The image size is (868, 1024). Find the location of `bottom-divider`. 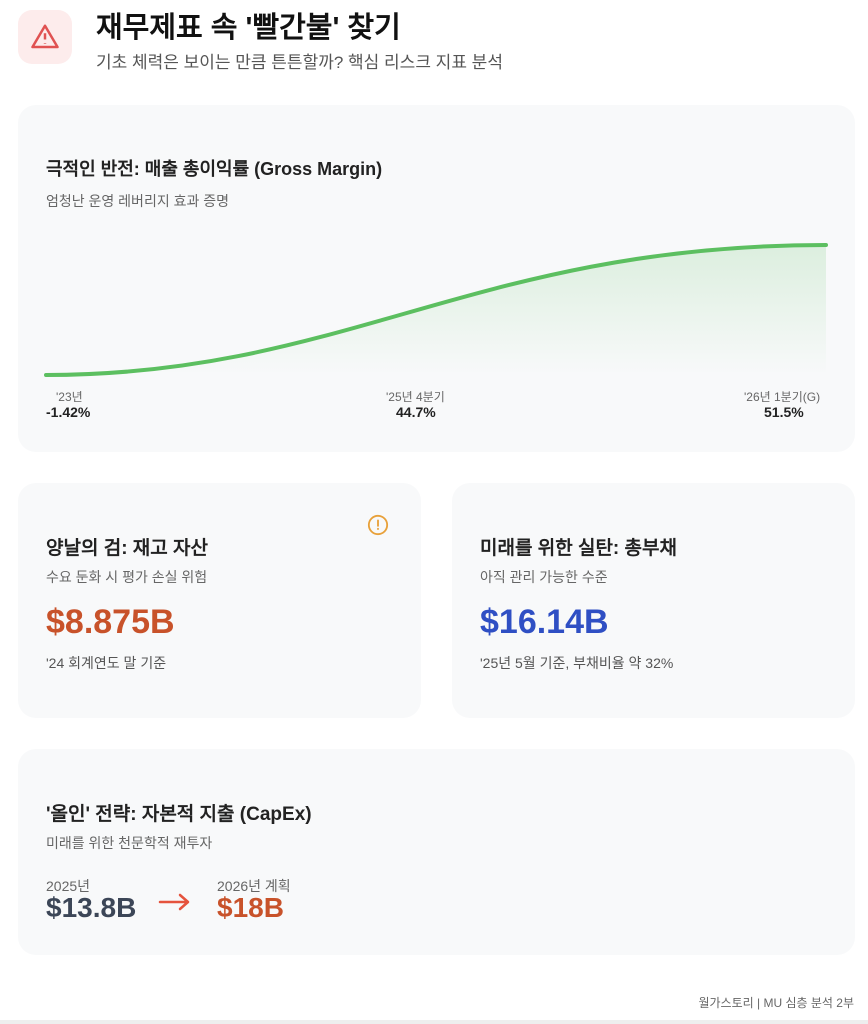

bottom-divider is located at coordinates (434, 1022).